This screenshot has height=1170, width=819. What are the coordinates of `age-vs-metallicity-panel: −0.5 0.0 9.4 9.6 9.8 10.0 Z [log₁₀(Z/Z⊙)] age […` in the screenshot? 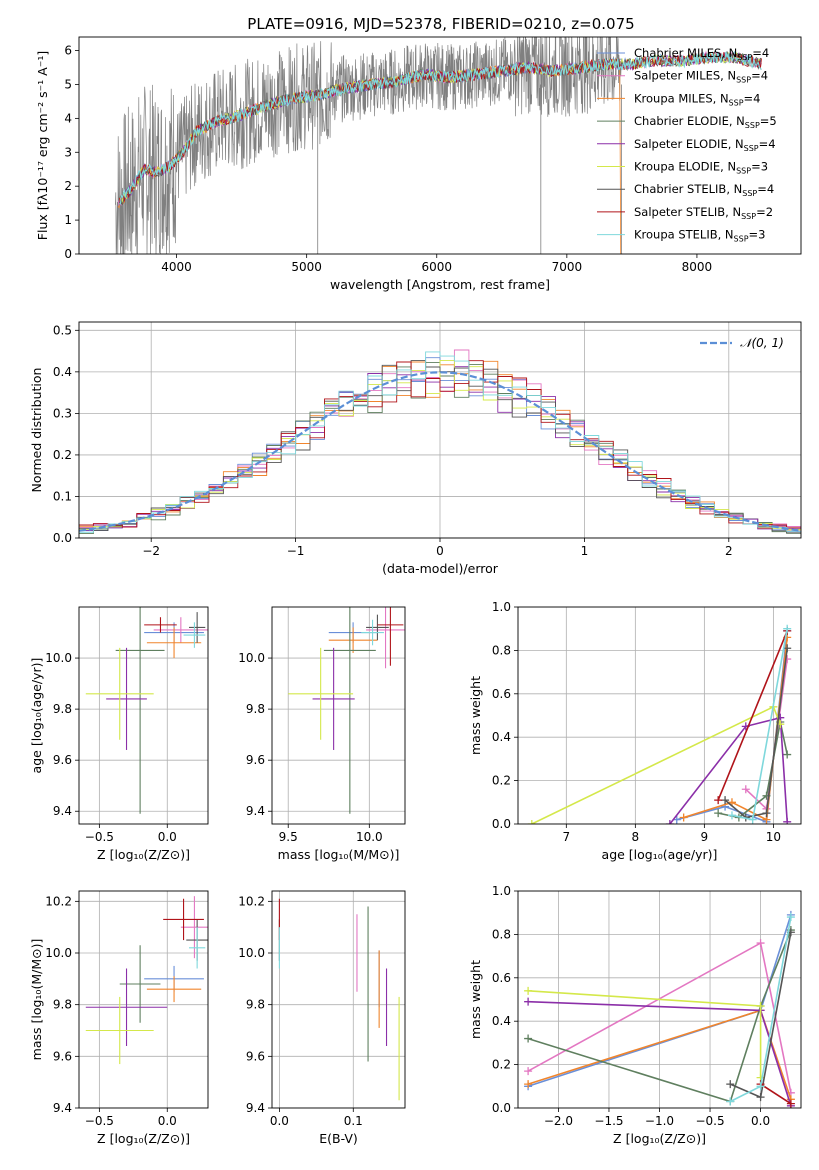 It's located at (119, 734).